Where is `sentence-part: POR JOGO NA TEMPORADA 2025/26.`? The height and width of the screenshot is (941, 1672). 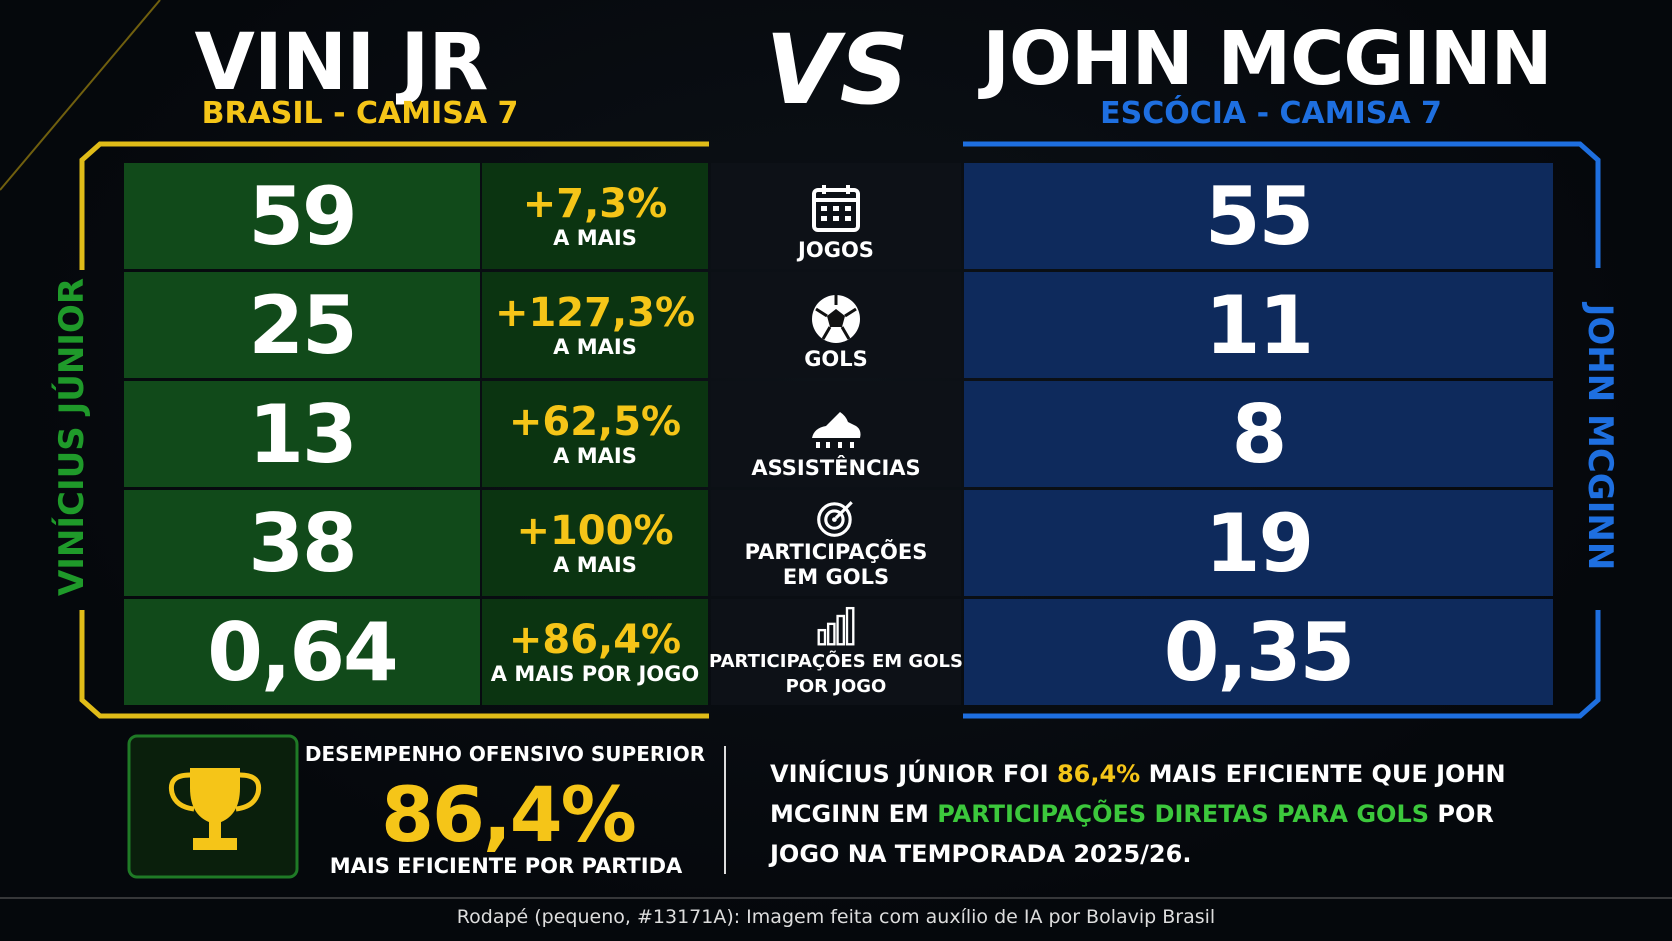
sentence-part: POR JOGO NA TEMPORADA 2025/26. is located at coordinates (1132, 834).